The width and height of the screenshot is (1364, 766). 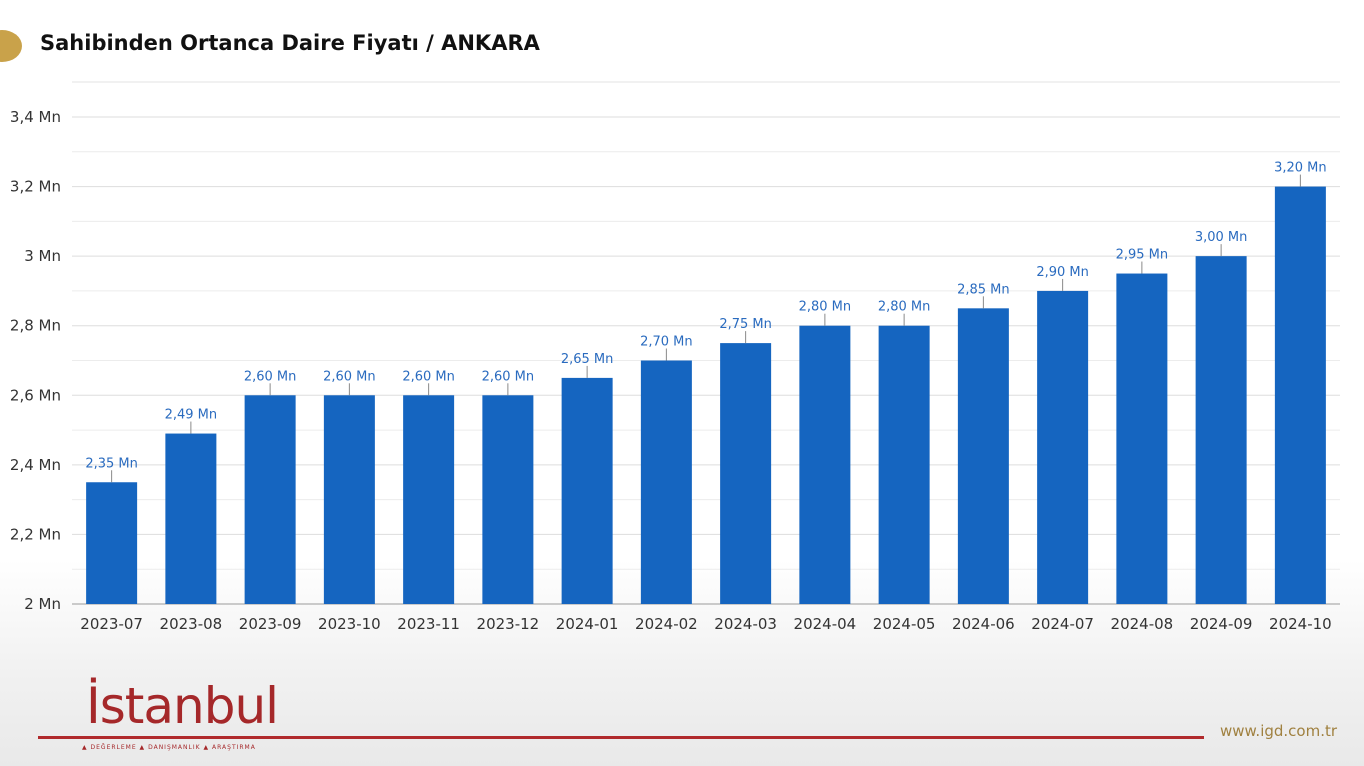 I want to click on data-label: 2,90 Mn, so click(x=1062, y=272).